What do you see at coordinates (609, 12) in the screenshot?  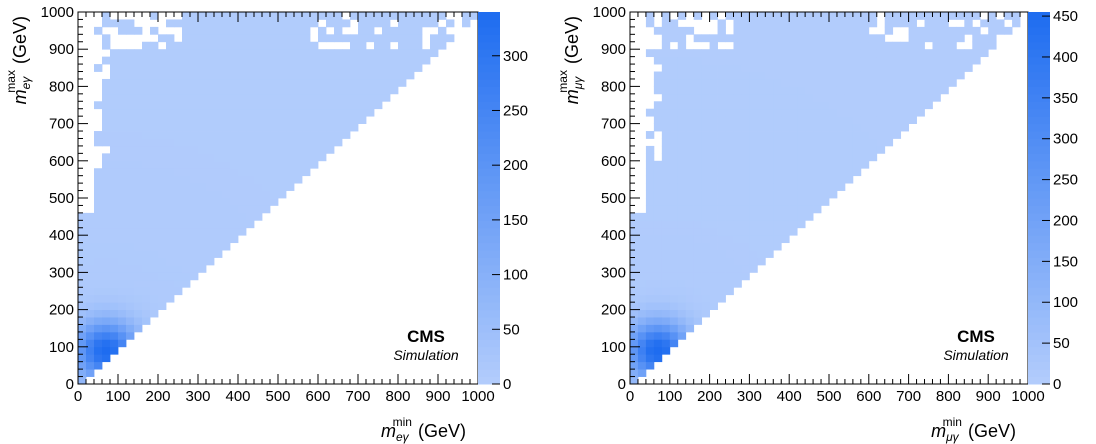 I see `y-tick-label: 1000` at bounding box center [609, 12].